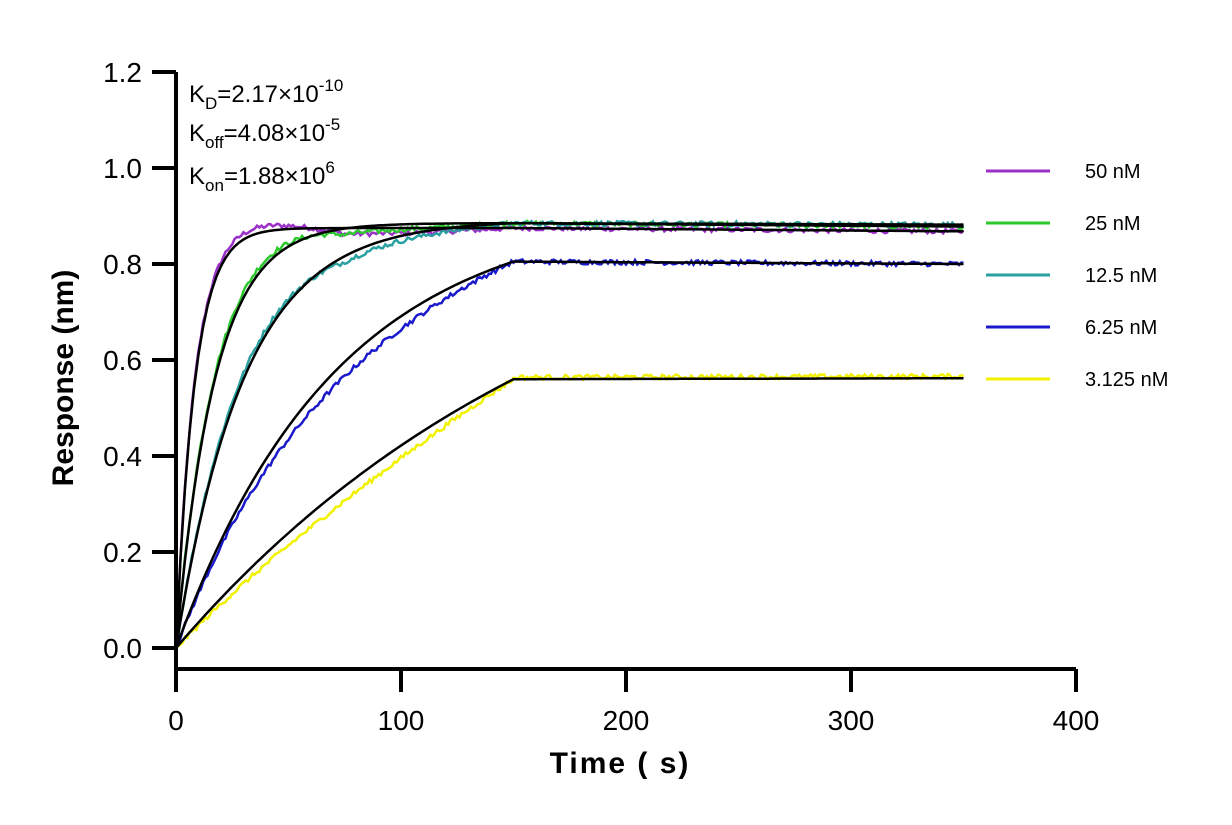 This screenshot has width=1232, height=825. I want to click on x-tick-label: 0, so click(176, 720).